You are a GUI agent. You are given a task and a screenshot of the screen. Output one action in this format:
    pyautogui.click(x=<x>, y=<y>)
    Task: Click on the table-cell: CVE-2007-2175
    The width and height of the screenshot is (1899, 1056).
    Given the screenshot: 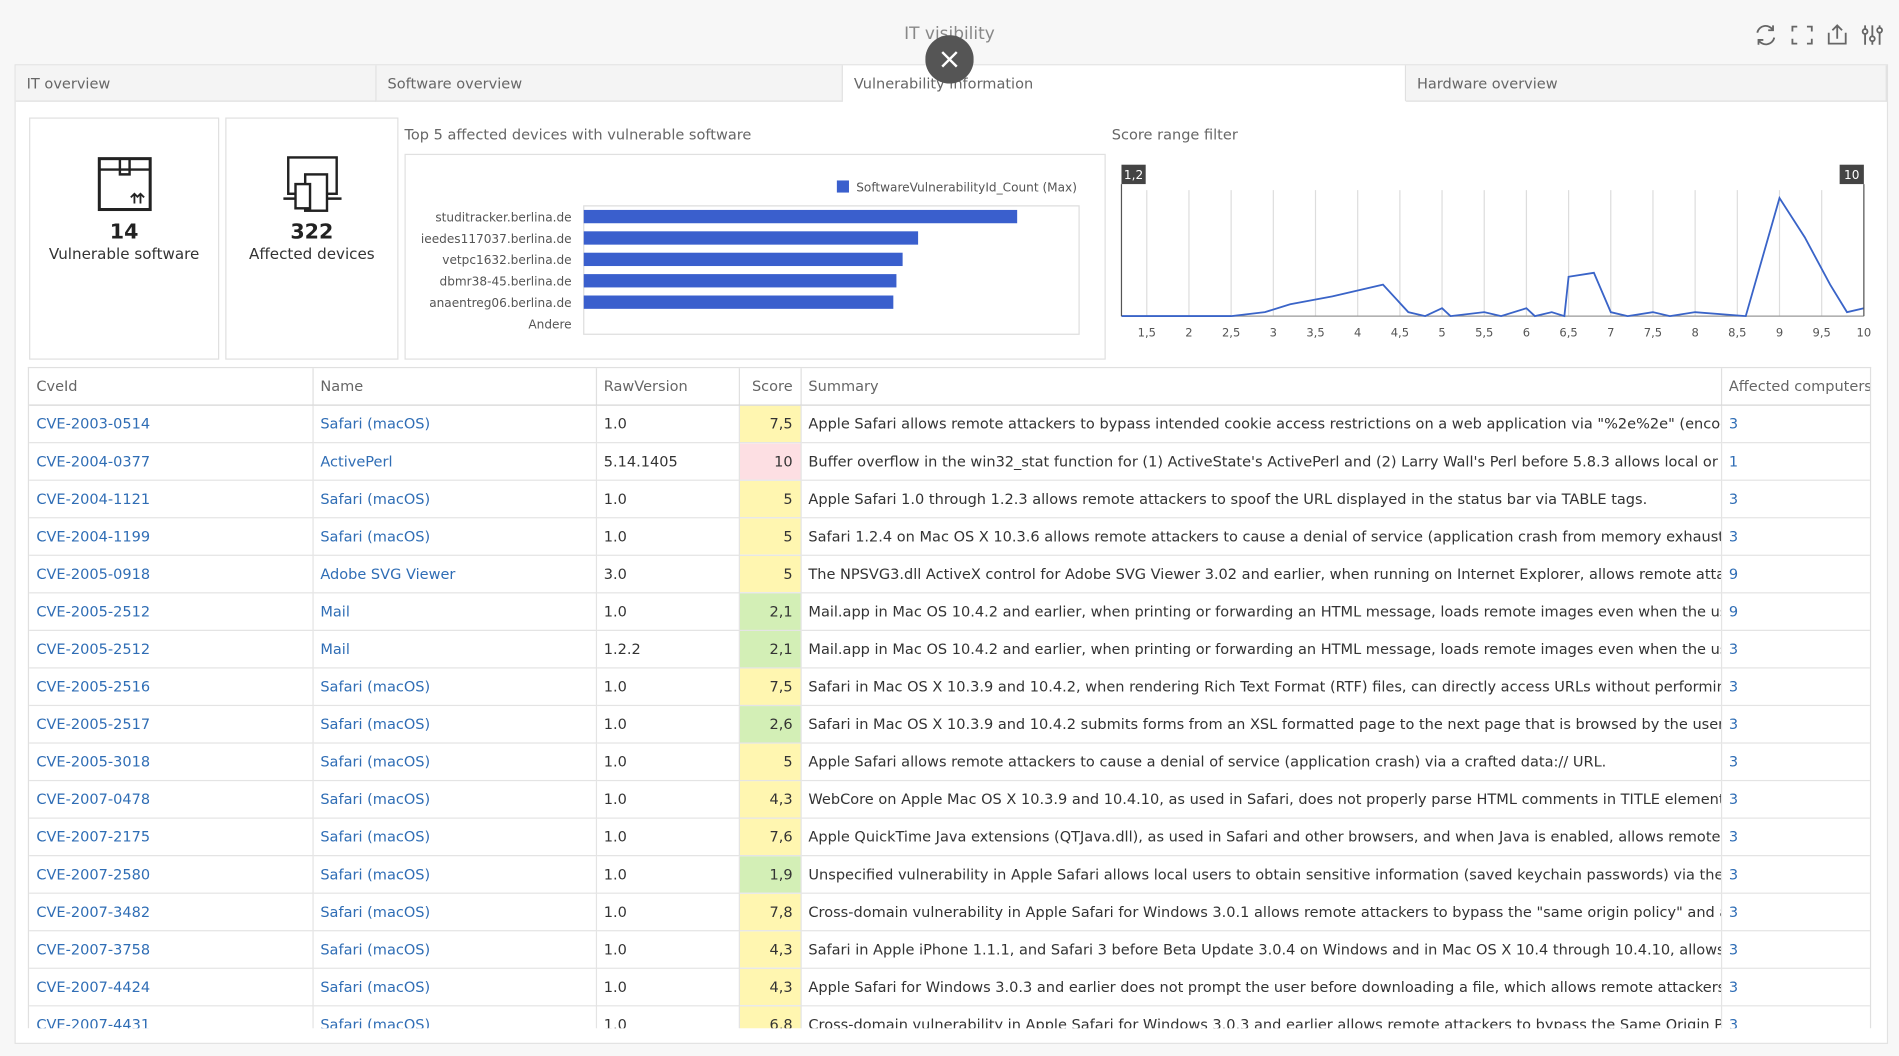 What is the action you would take?
    pyautogui.click(x=171, y=837)
    